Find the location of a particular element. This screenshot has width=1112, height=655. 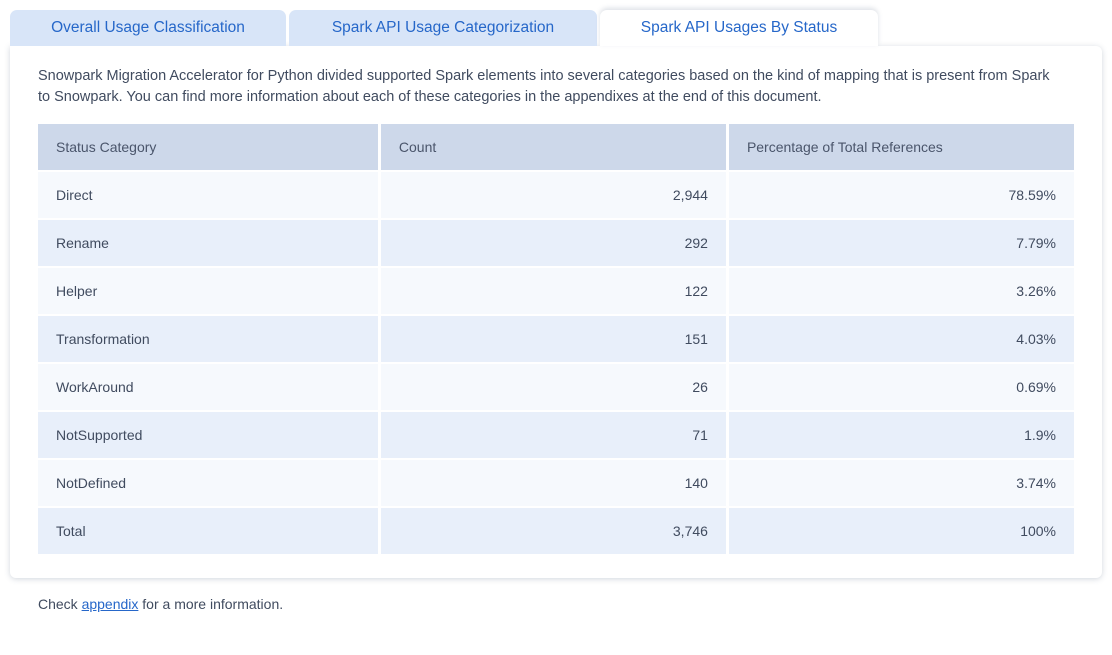

table-row: WorkAround 26 0.69% is located at coordinates (556, 387).